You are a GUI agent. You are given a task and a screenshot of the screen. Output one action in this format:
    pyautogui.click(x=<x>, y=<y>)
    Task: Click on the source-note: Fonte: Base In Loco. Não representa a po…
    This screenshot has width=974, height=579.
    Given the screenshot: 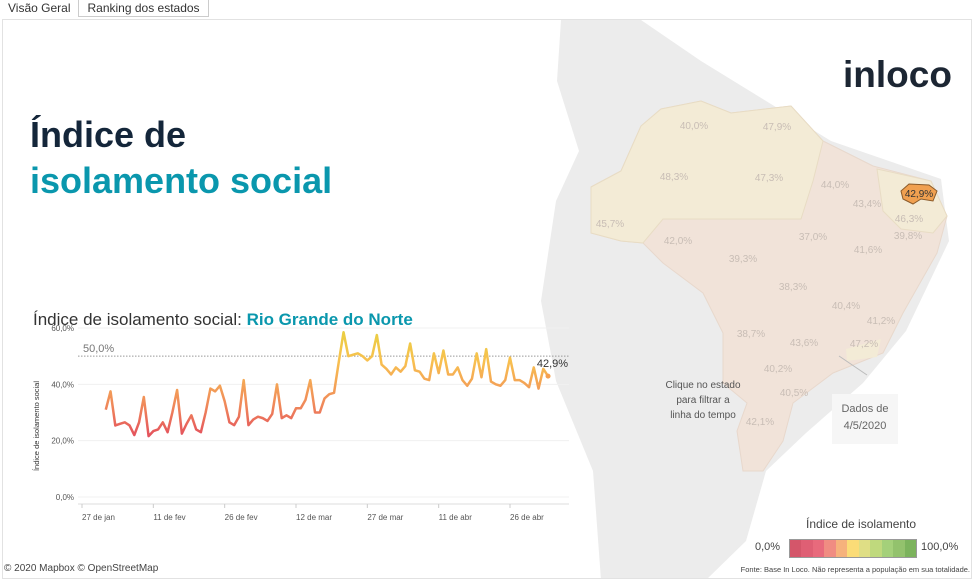 What is the action you would take?
    pyautogui.click(x=855, y=569)
    